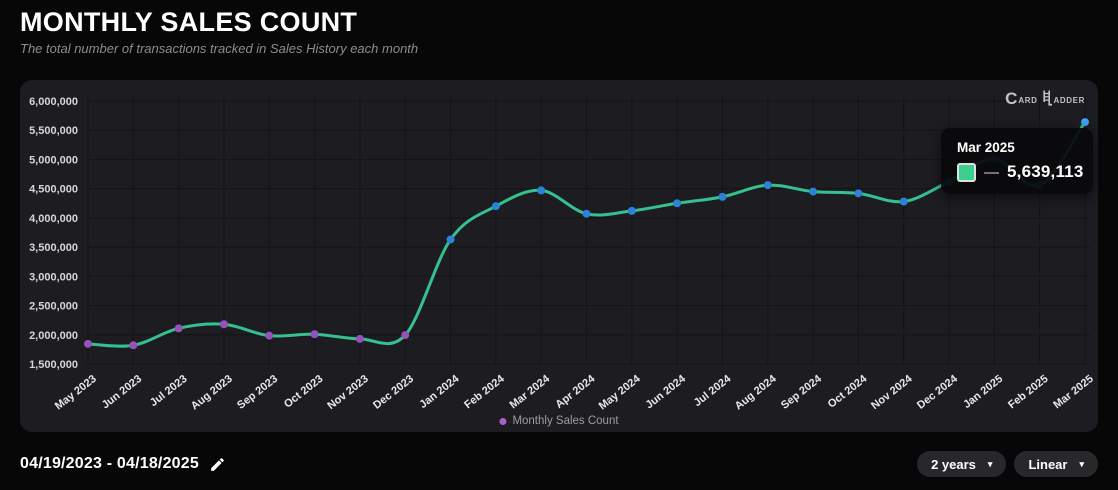 The height and width of the screenshot is (490, 1118). I want to click on scale-select-button: Linear ▾, so click(1056, 464).